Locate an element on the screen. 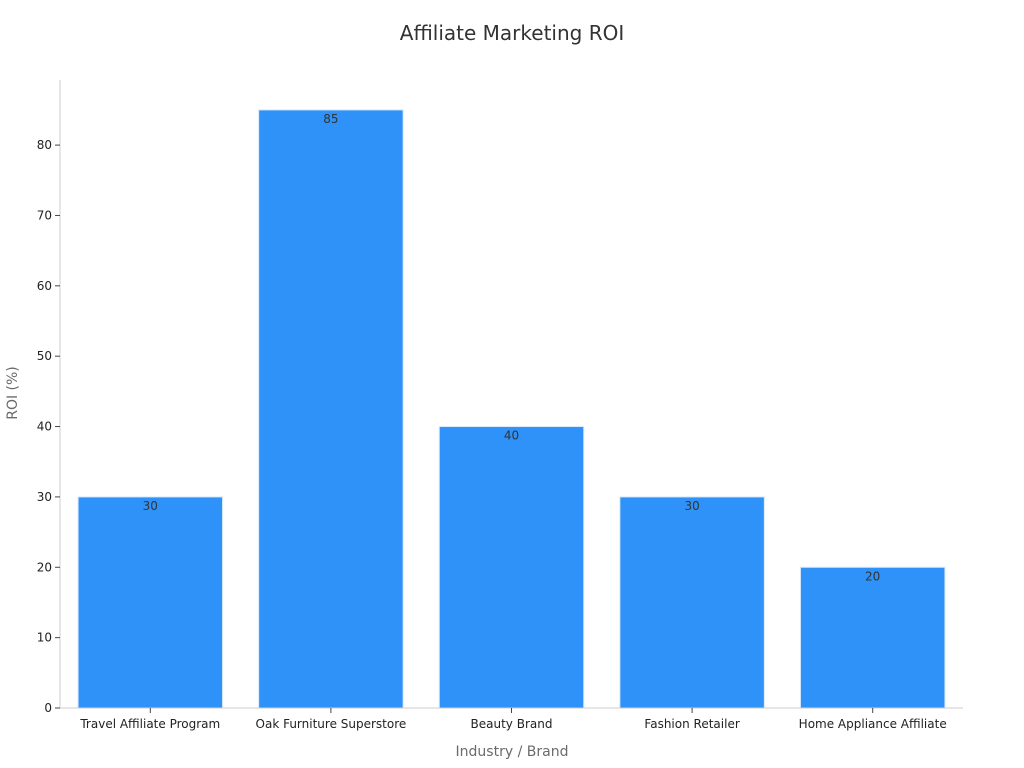  x-tick-label: Home Appliance Affiliate is located at coordinates (873, 724).